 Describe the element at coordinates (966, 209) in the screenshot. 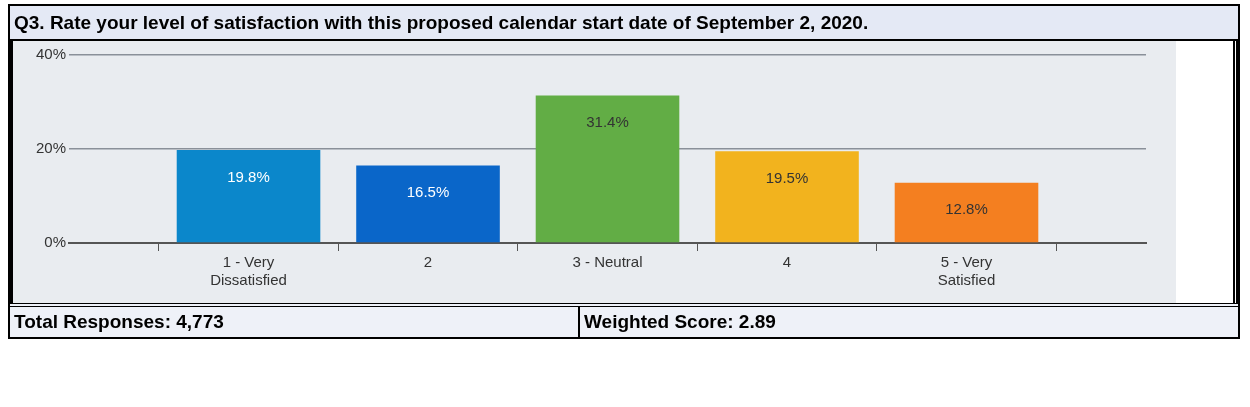

I see `data-label: 12.8%` at that location.